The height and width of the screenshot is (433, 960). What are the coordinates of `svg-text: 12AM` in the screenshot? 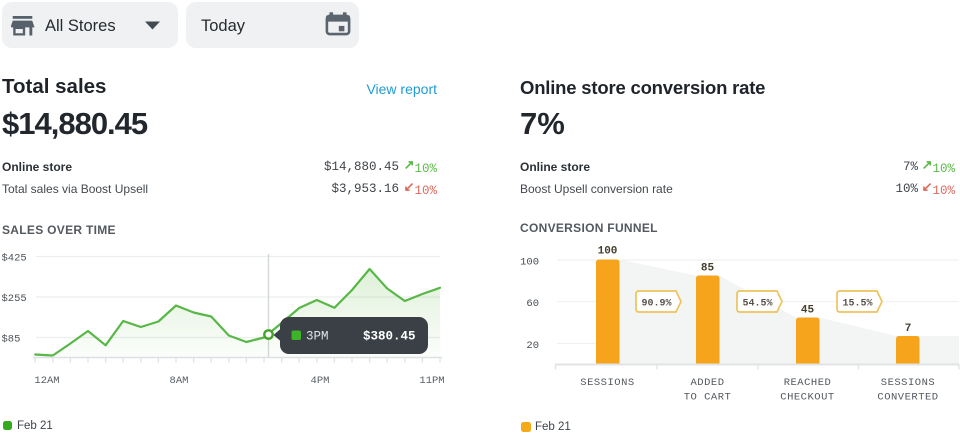 It's located at (46, 381).